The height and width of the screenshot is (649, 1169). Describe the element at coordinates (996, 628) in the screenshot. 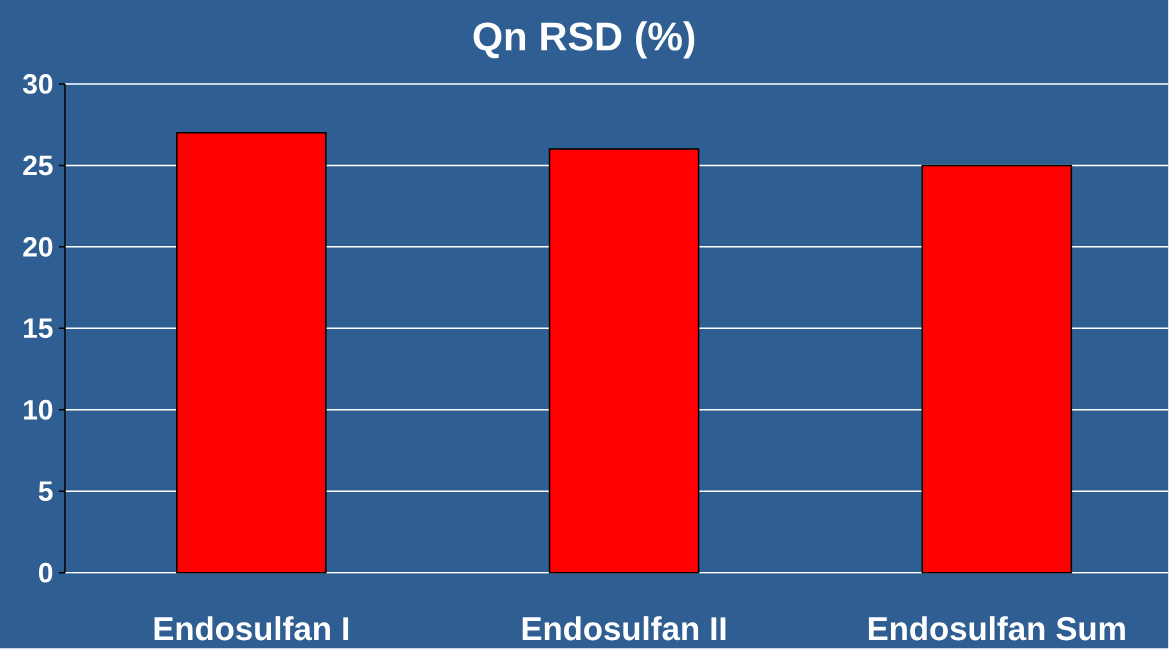

I see `x-tick-label: Endosulfan Sum` at that location.